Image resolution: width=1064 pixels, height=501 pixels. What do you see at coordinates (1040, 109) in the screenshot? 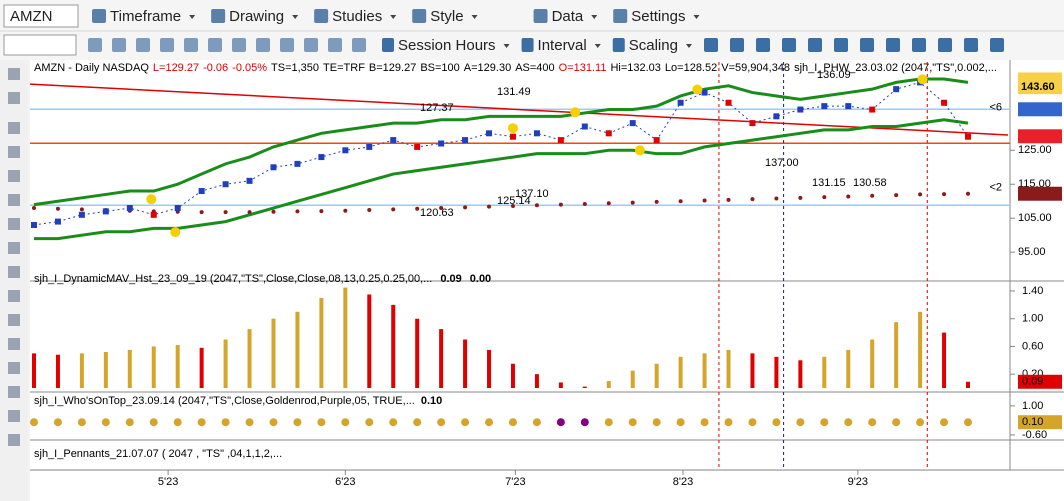
I see `price-box` at bounding box center [1040, 109].